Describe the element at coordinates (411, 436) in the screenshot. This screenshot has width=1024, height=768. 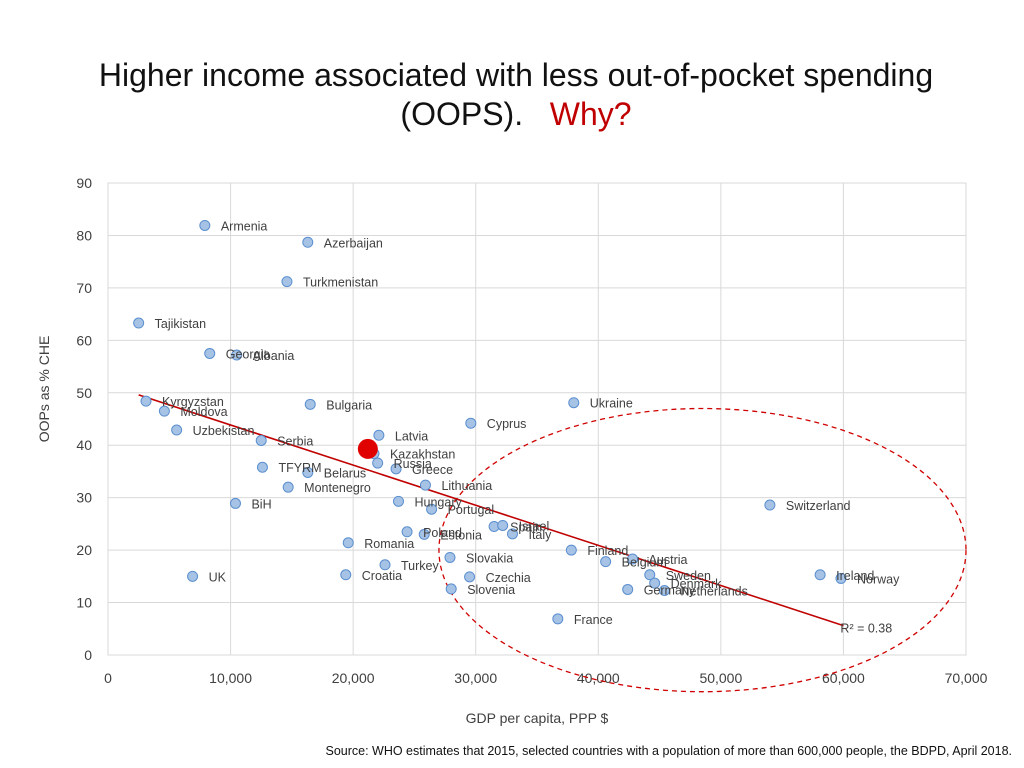
I see `point-label: Latvia` at that location.